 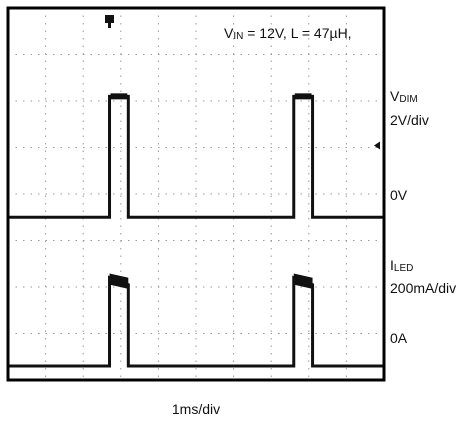 I want to click on vdim-ground-label: 0V, so click(x=399, y=195).